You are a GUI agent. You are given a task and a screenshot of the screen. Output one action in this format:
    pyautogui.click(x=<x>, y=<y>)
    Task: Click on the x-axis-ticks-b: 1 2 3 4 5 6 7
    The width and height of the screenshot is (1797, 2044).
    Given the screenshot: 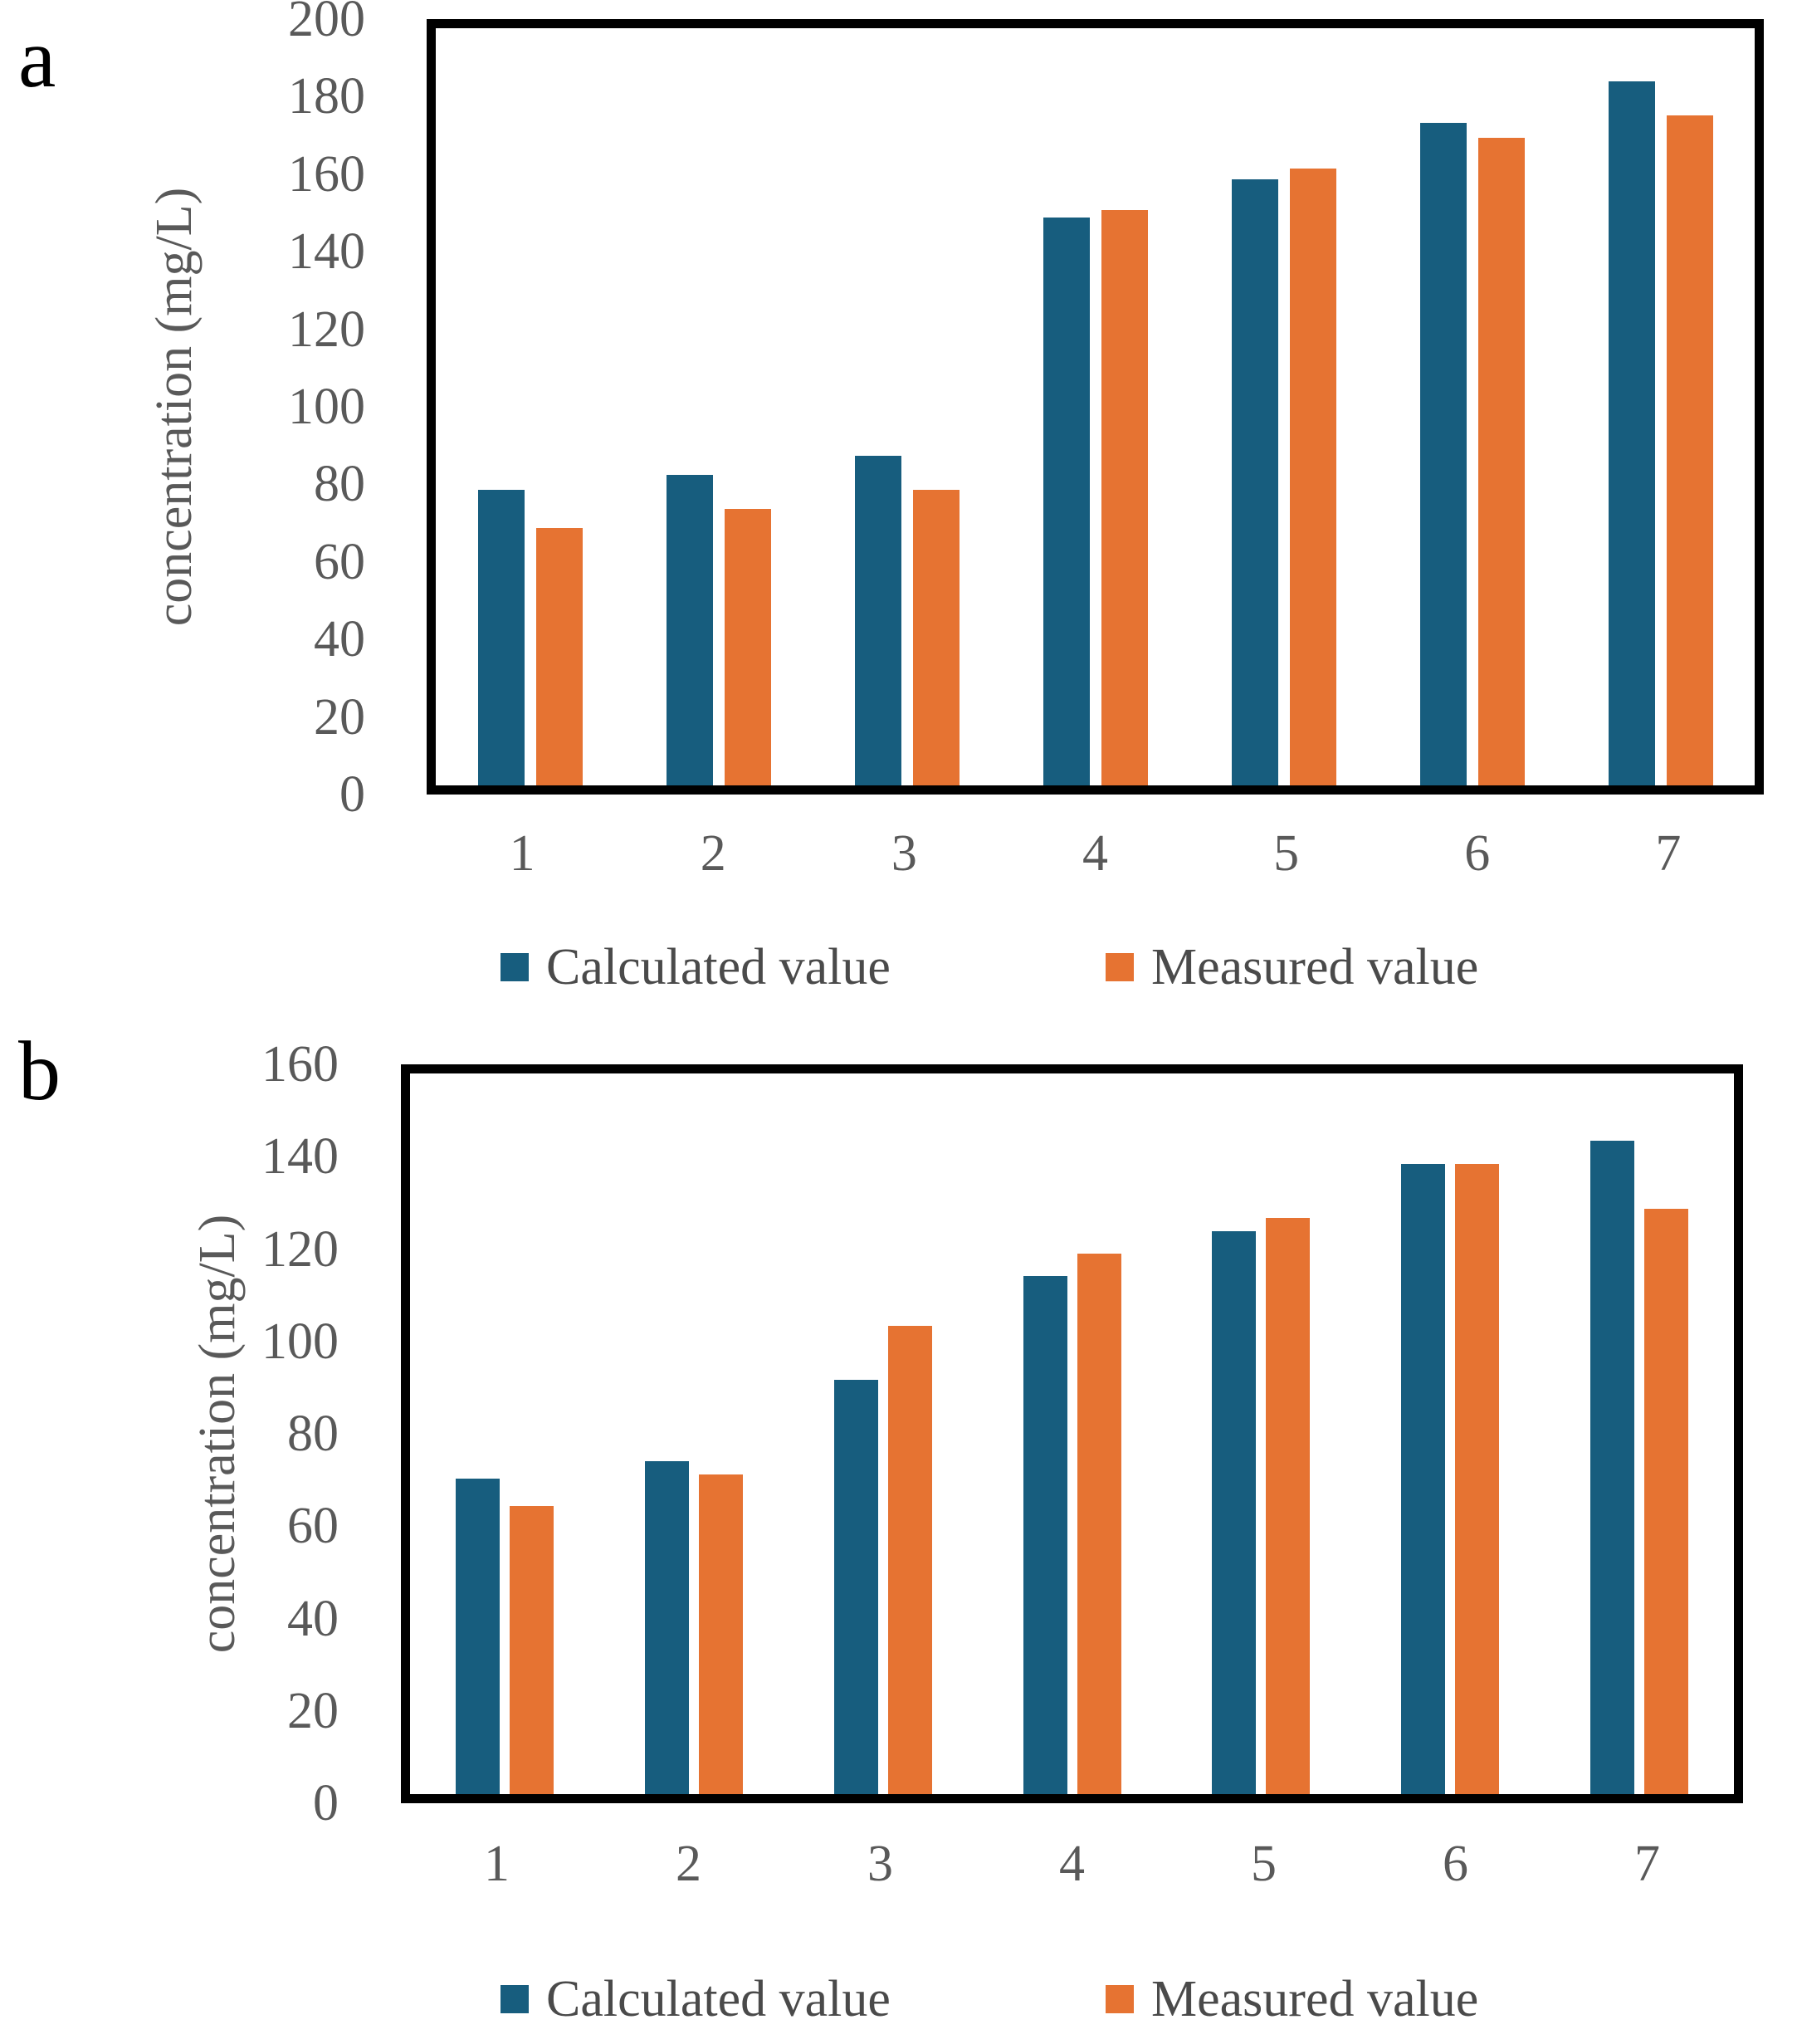 What is the action you would take?
    pyautogui.click(x=1072, y=1864)
    